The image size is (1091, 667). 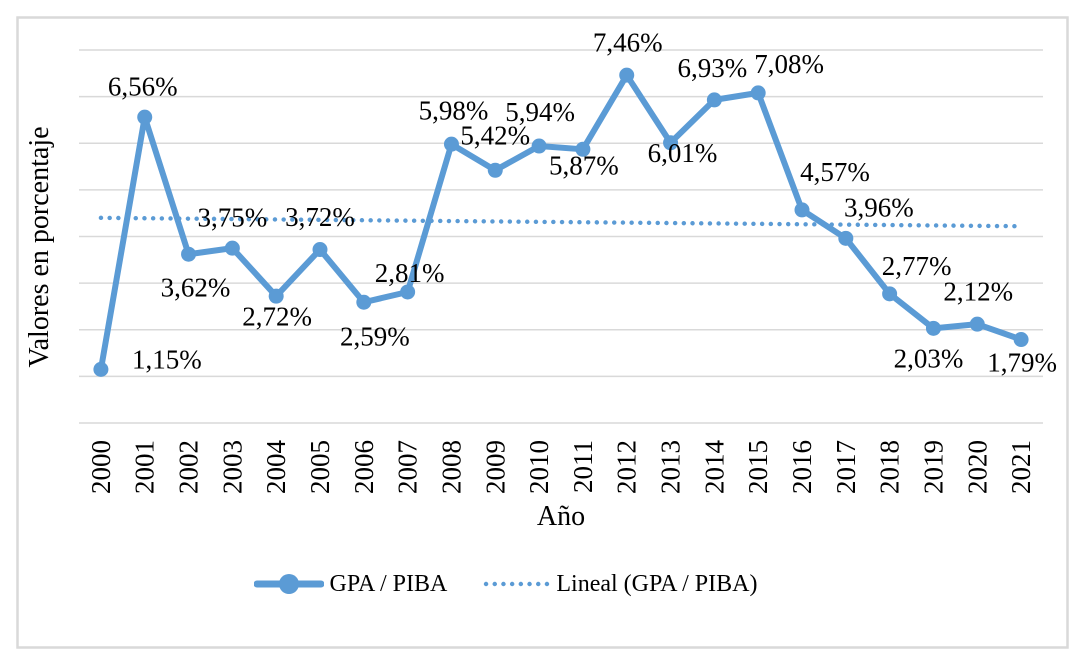 What do you see at coordinates (189, 467) in the screenshot?
I see `x-tick-label-2002: 2002` at bounding box center [189, 467].